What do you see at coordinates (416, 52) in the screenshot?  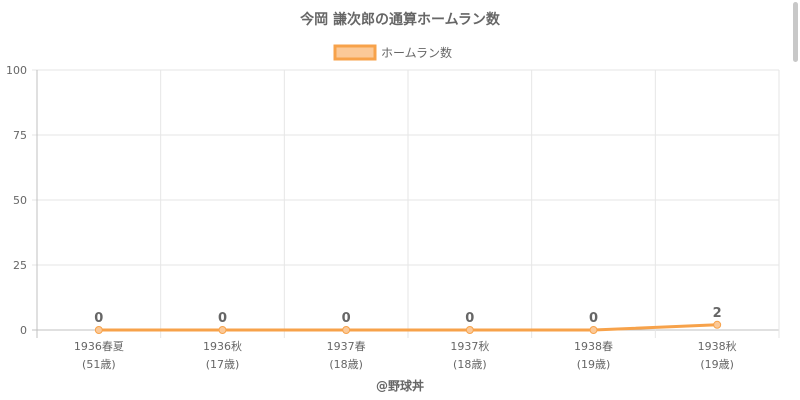 I see `legend-label: ホームラン数` at bounding box center [416, 52].